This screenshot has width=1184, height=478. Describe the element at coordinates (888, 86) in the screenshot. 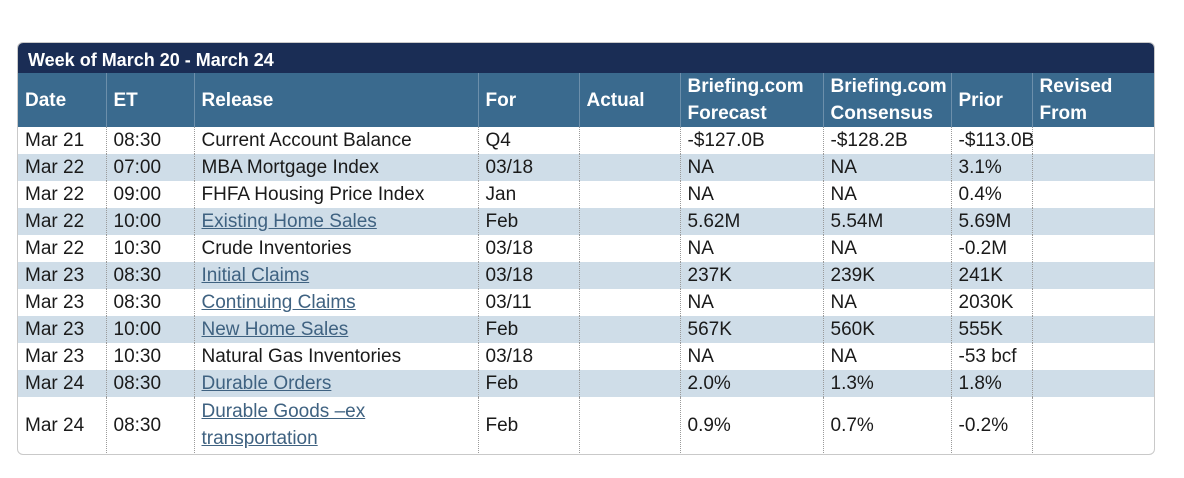

I see `header-consensus-line1: Briefing.com` at that location.